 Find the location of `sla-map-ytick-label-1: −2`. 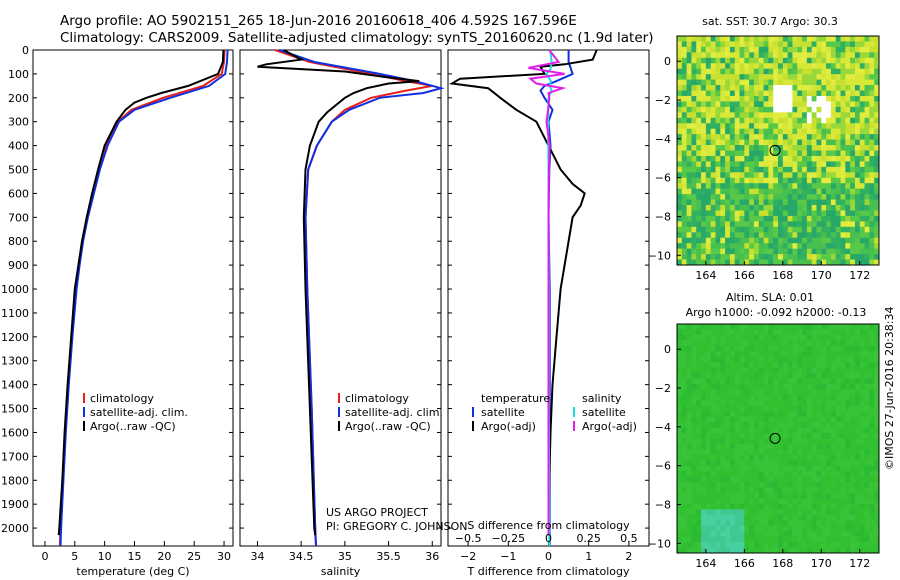

sla-map-ytick-label-1: −2 is located at coordinates (663, 388).